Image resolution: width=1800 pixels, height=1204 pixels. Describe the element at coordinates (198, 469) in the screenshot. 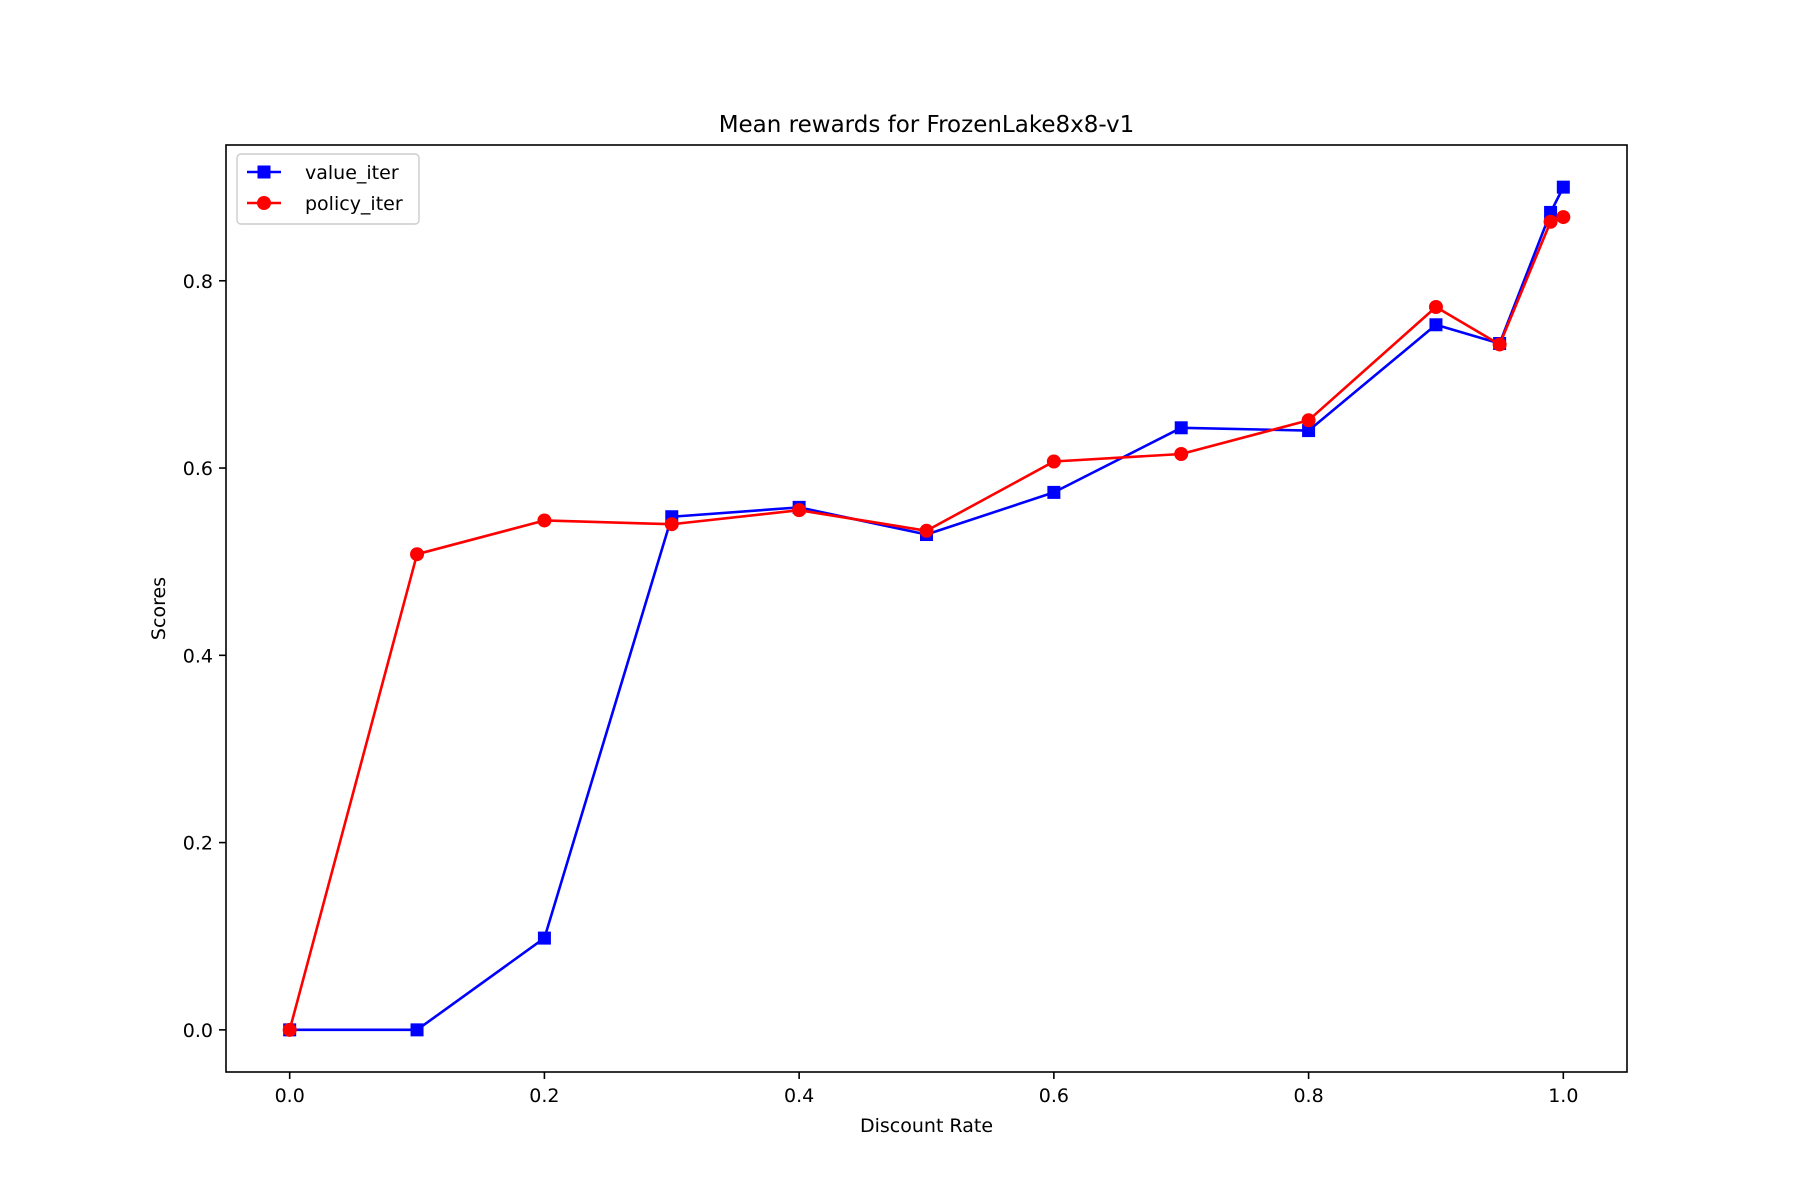

I see `y-tick-label: 0.6` at that location.